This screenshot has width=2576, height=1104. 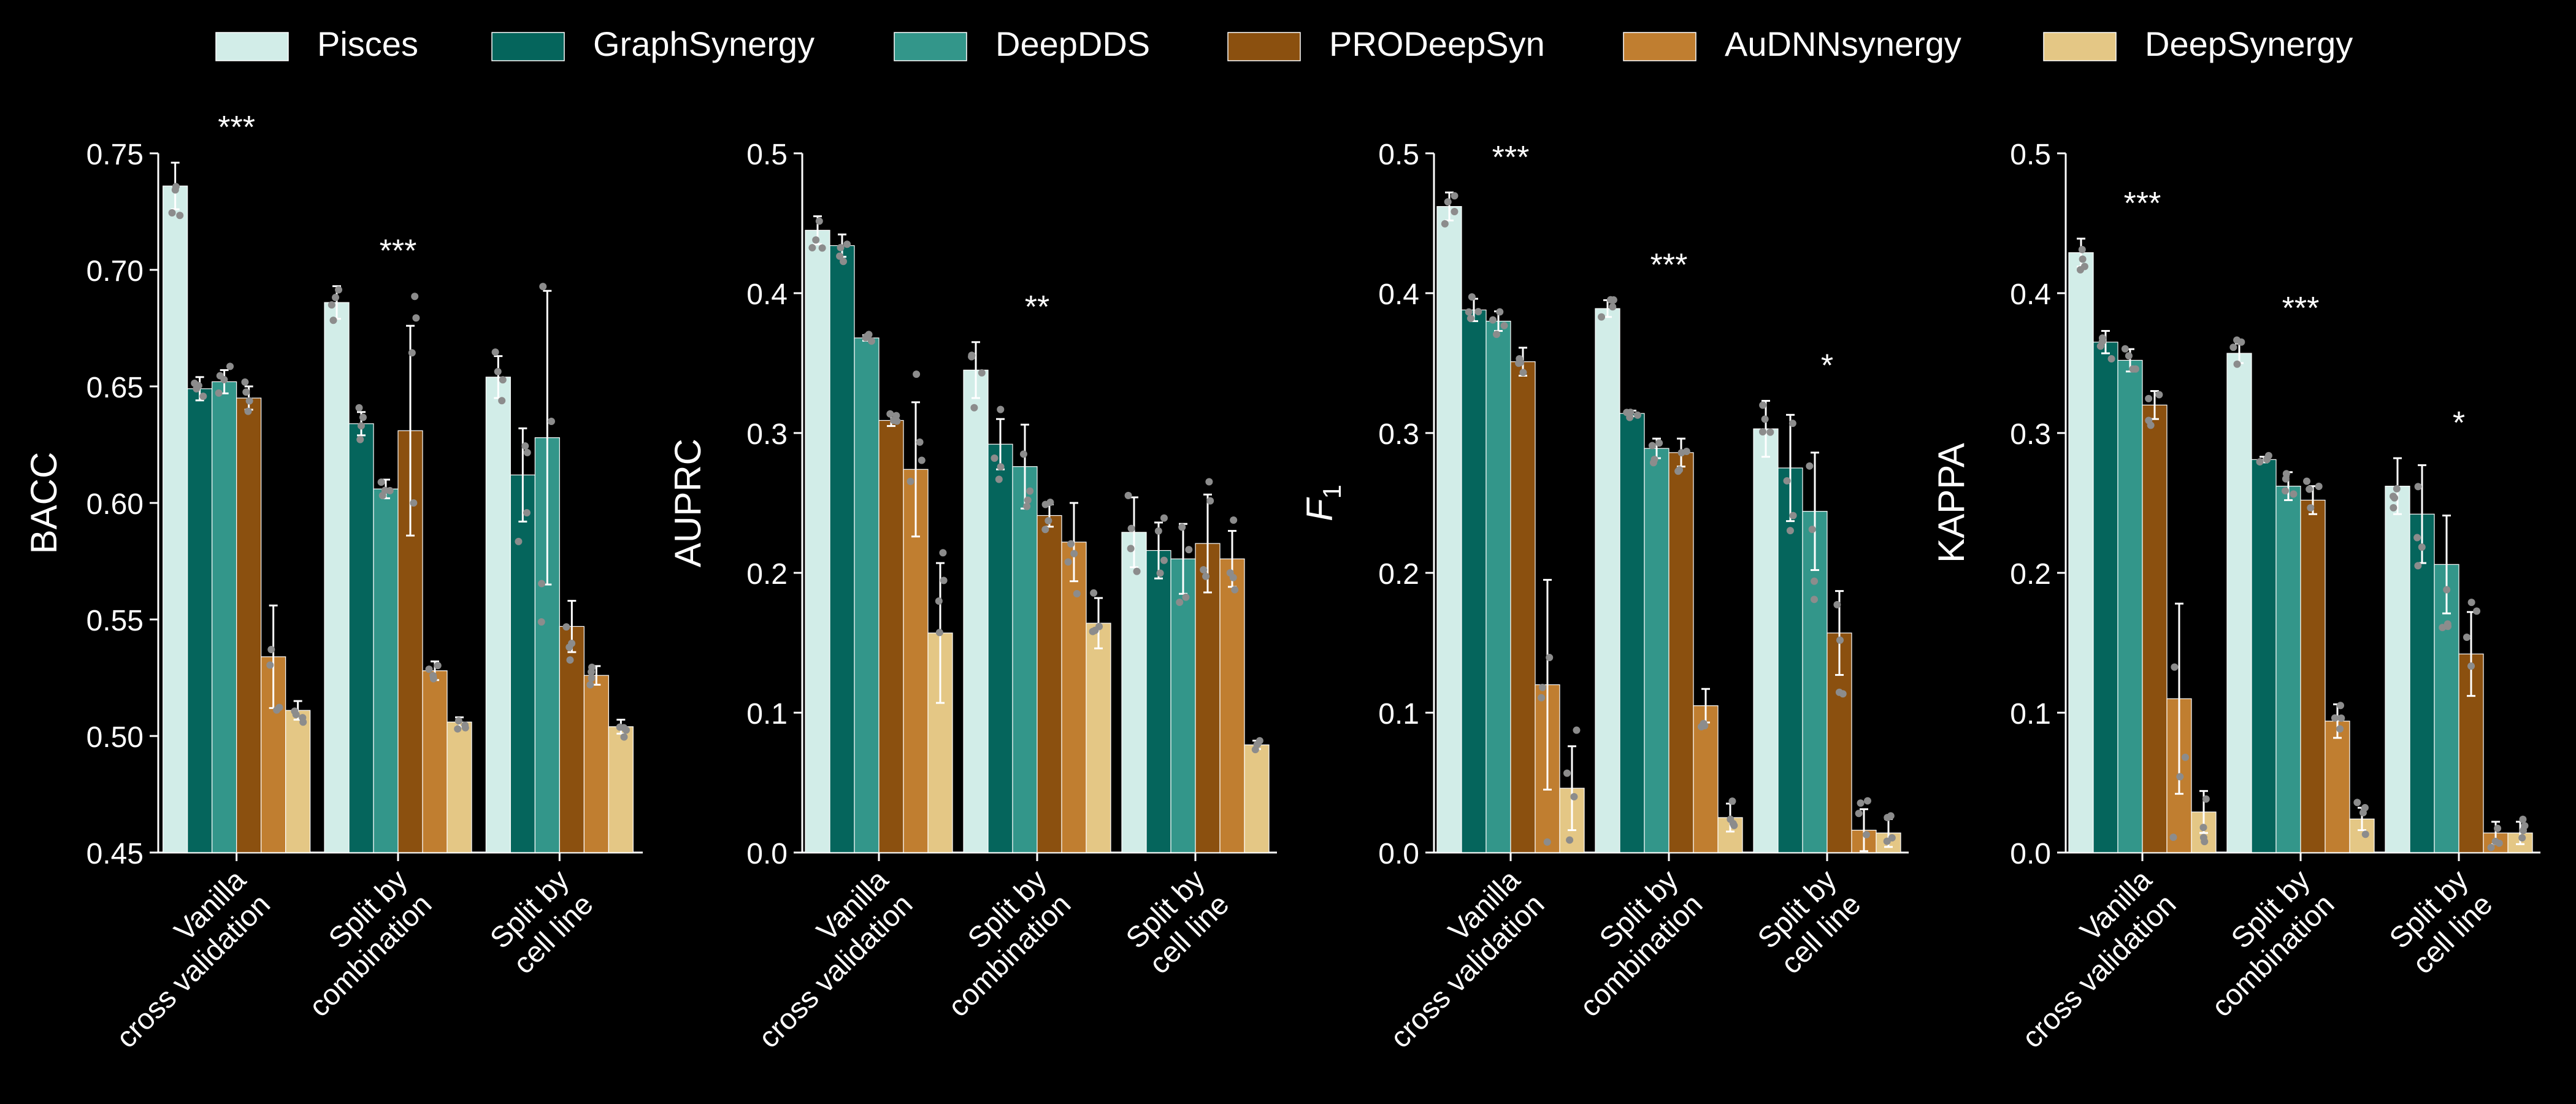 I want to click on y-tick-label: 0.3, so click(x=767, y=434).